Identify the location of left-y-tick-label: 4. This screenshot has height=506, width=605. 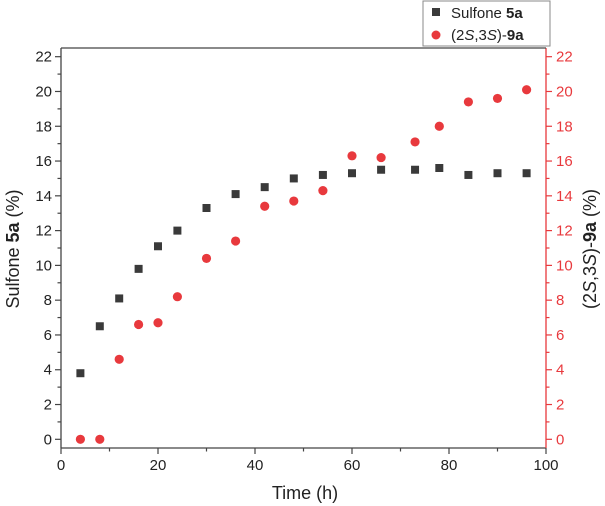
(48, 370).